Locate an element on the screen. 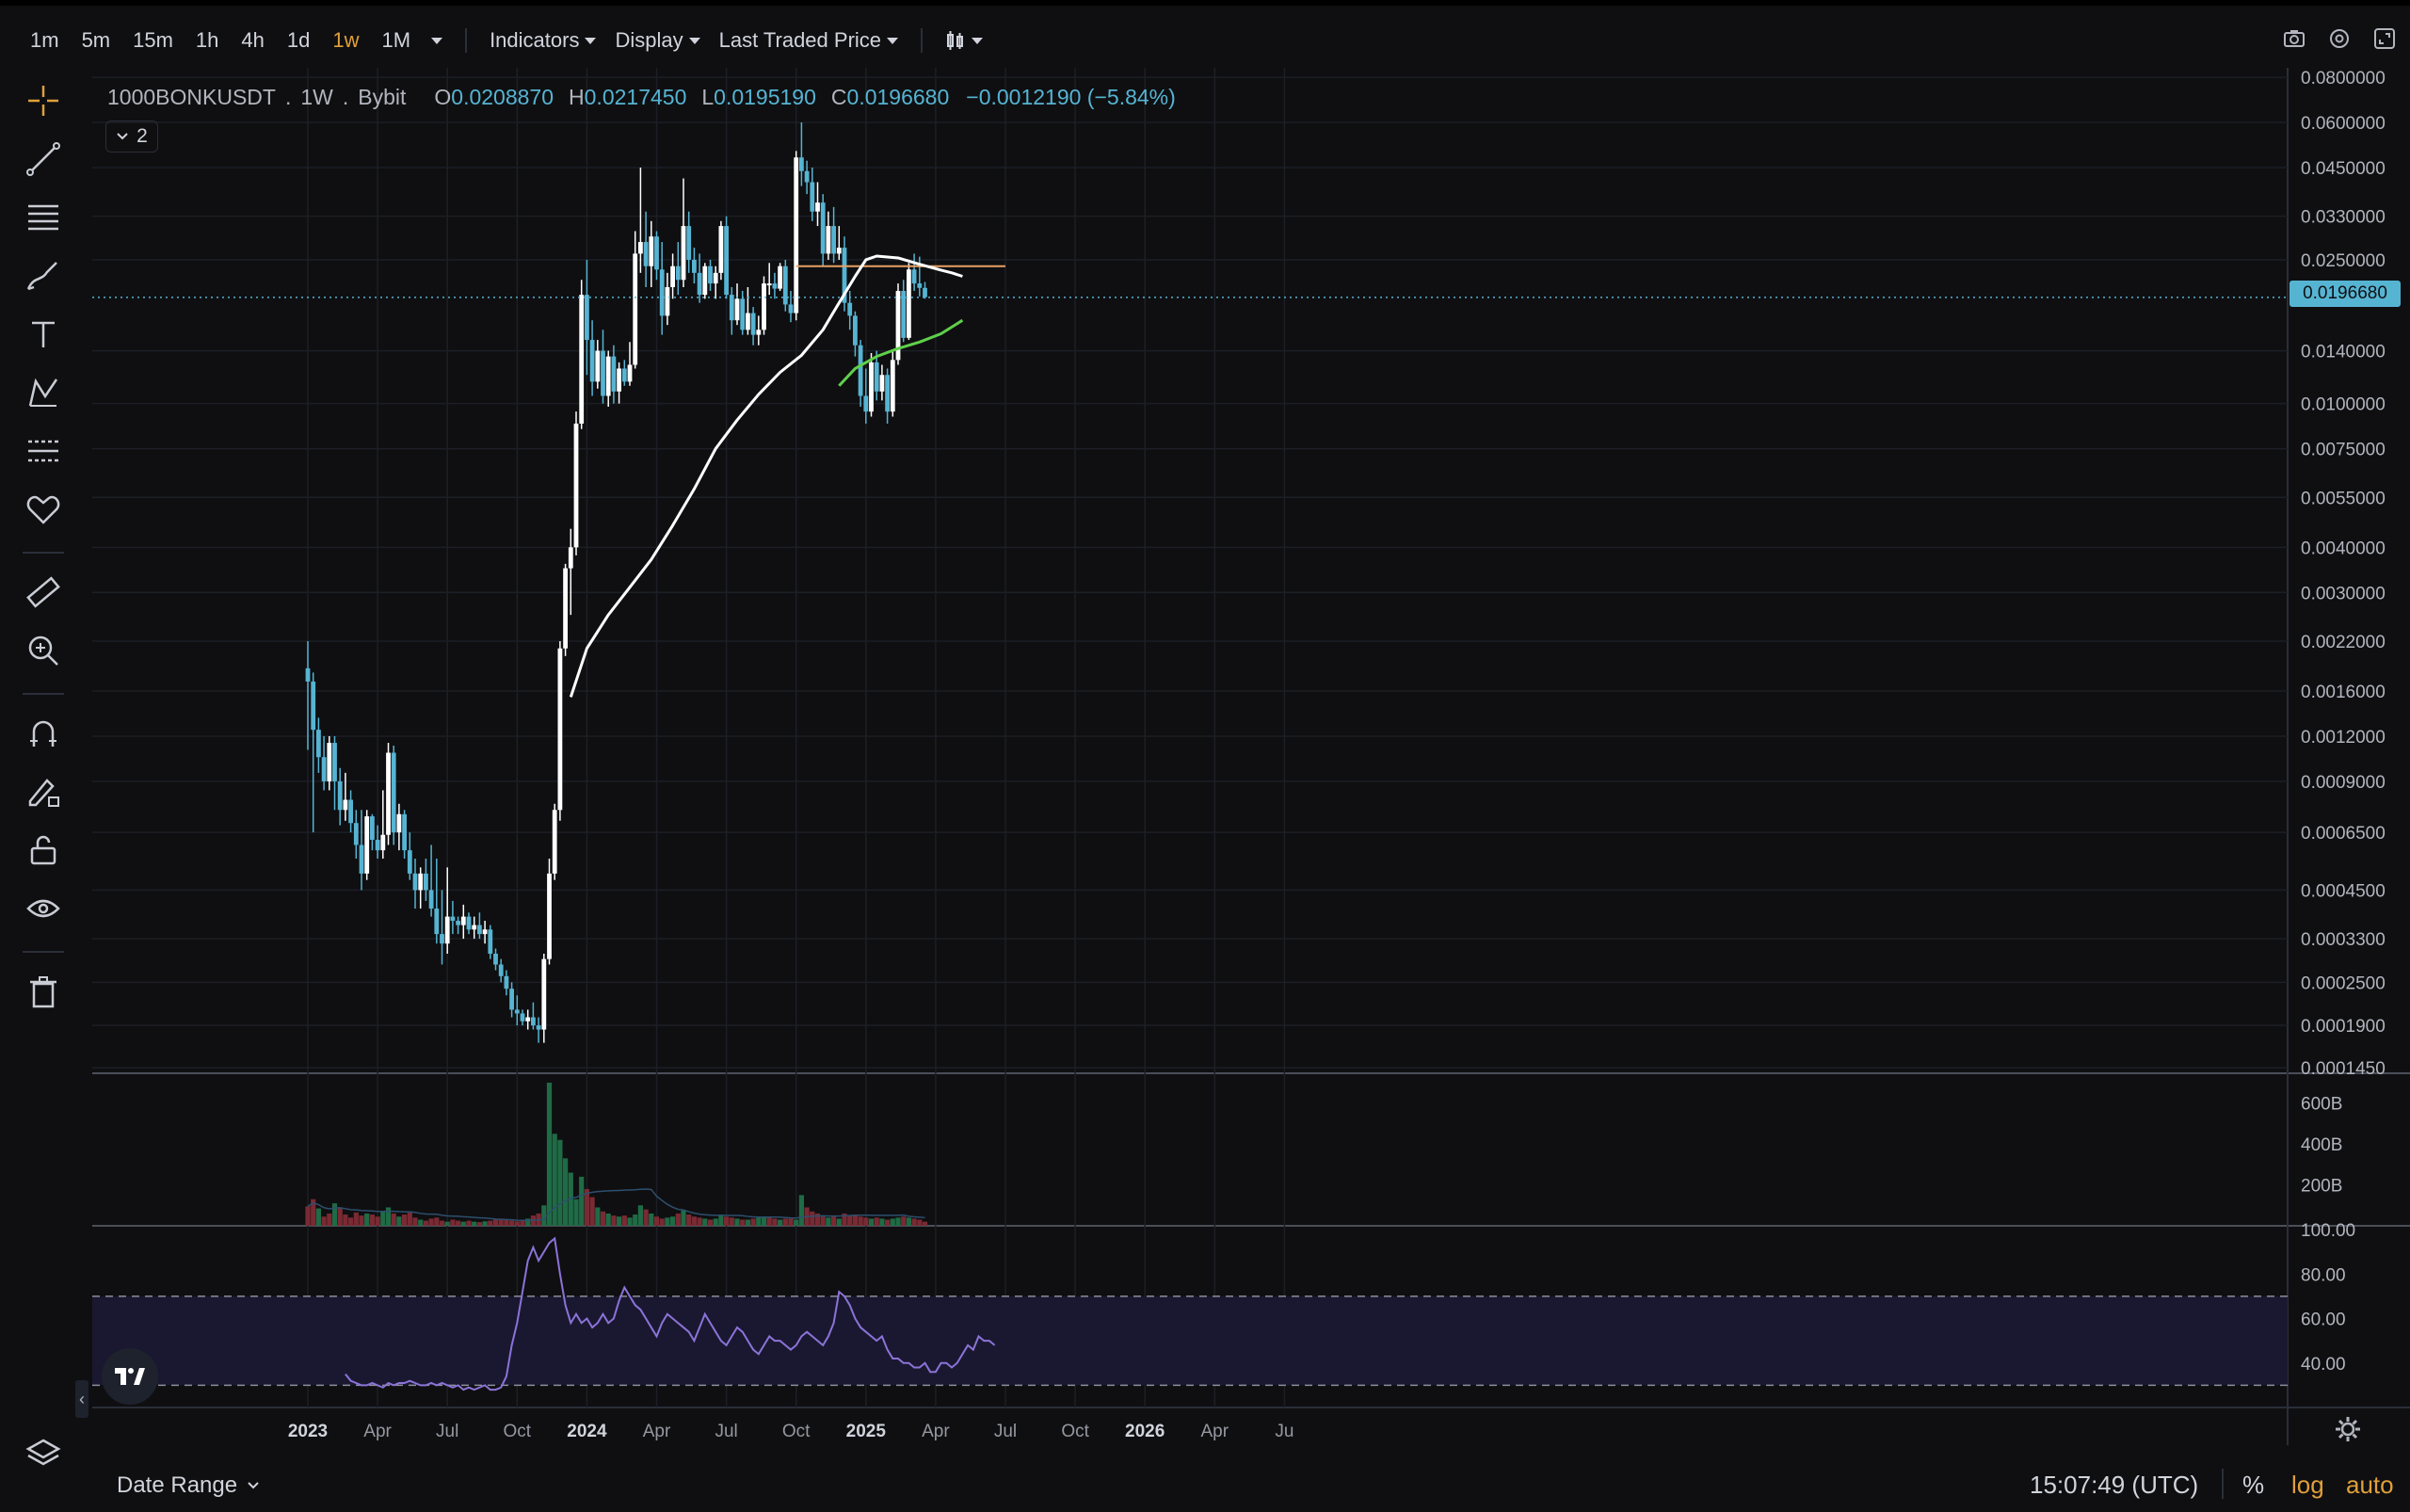 This screenshot has height=1512, width=2410. forecast-tool is located at coordinates (43, 451).